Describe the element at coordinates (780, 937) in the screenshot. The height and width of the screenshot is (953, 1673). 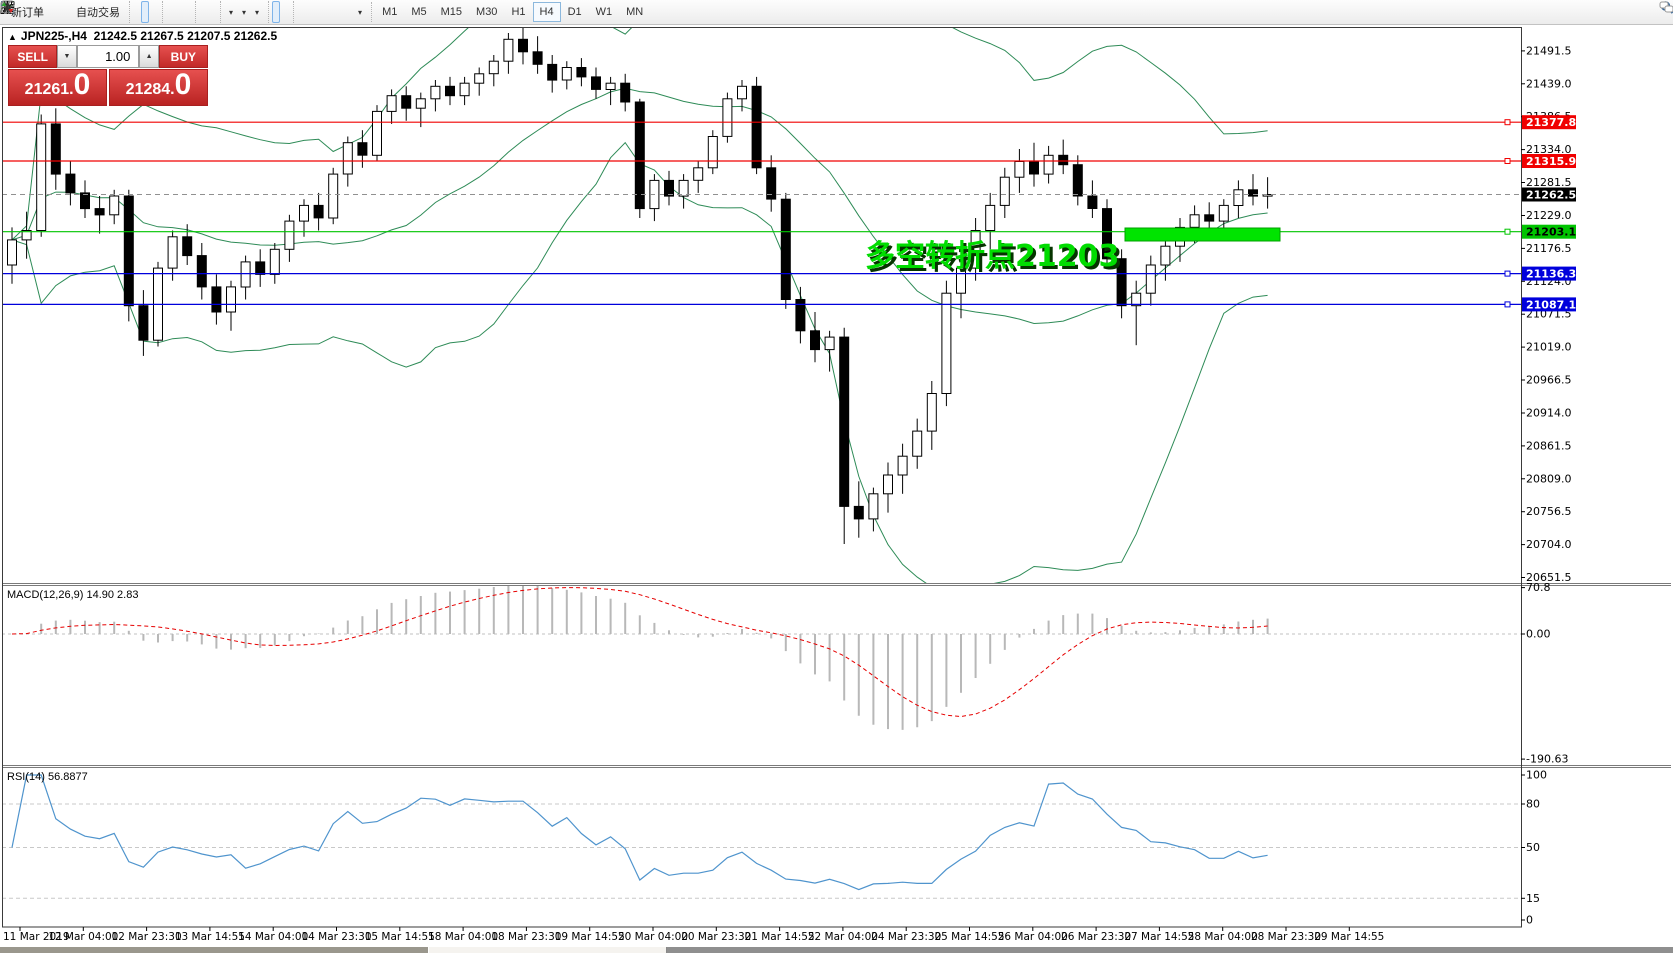
I see `svg-text: 21 Mar 14:55` at that location.